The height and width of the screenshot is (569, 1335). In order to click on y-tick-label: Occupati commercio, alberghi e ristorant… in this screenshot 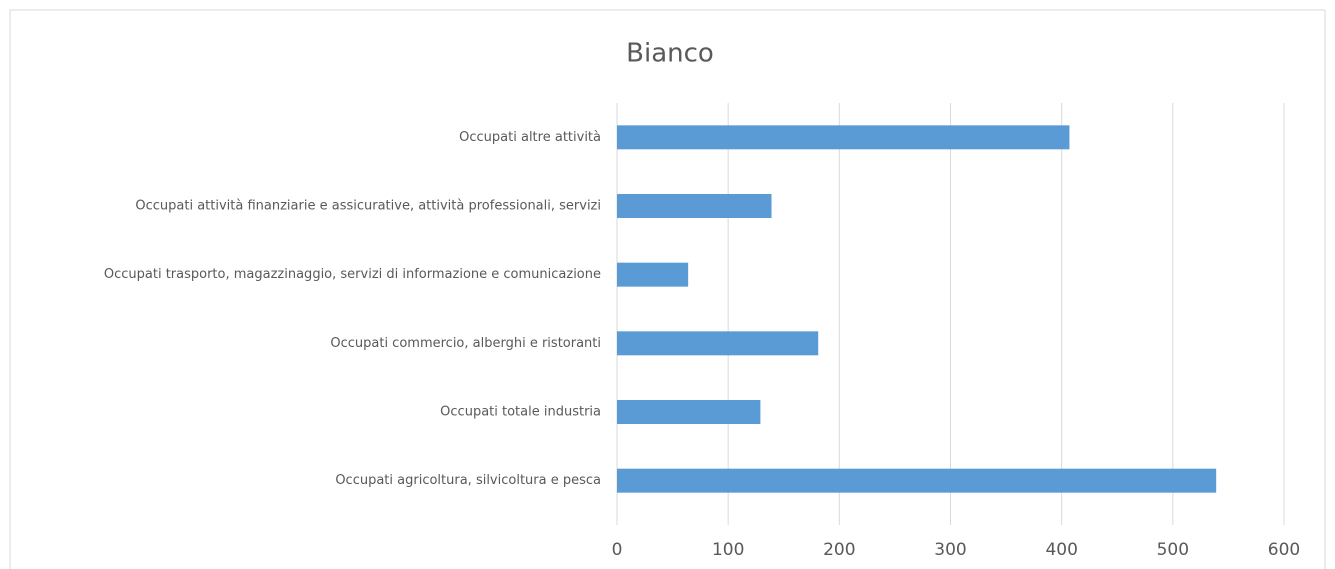, I will do `click(465, 343)`.